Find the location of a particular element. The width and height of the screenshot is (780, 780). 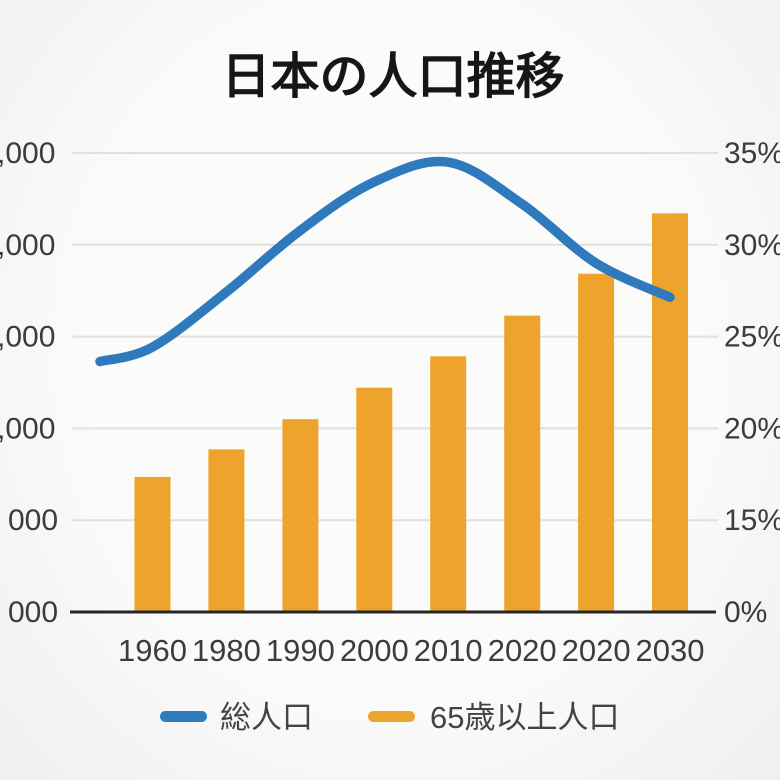

chart-title: 日本の人口推移 is located at coordinates (392, 77).